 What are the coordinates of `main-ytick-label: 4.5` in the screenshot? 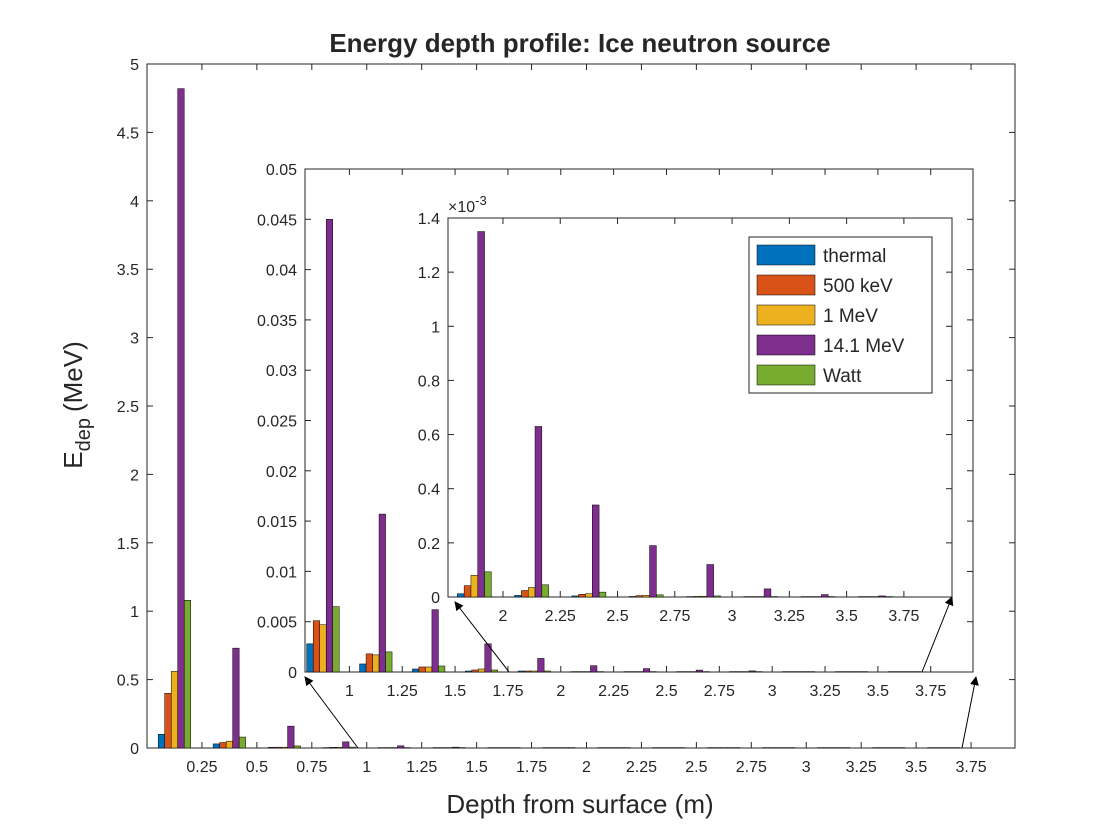 It's located at (128, 133).